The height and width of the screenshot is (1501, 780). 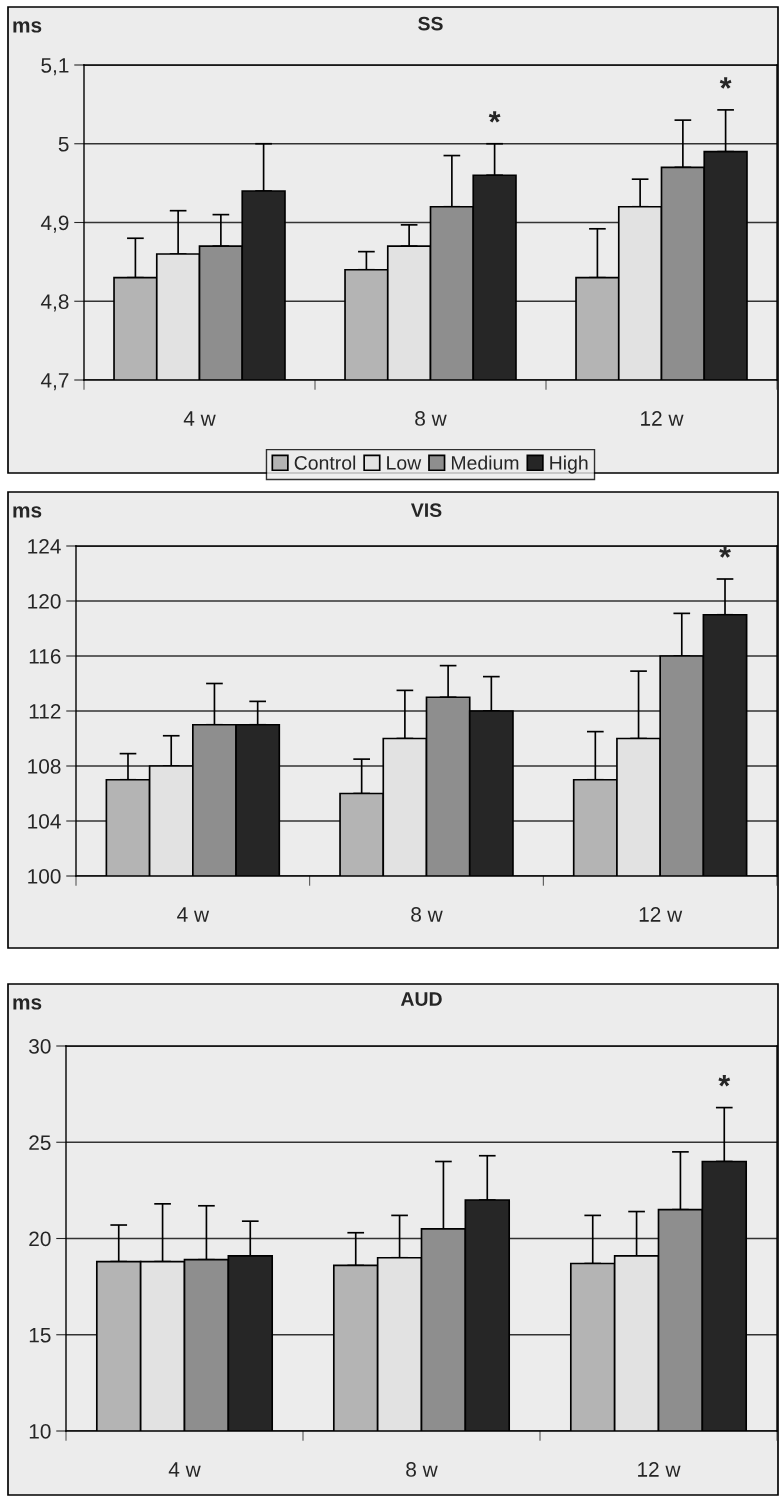 What do you see at coordinates (54, 303) in the screenshot?
I see `y-tick-label: 4,8` at bounding box center [54, 303].